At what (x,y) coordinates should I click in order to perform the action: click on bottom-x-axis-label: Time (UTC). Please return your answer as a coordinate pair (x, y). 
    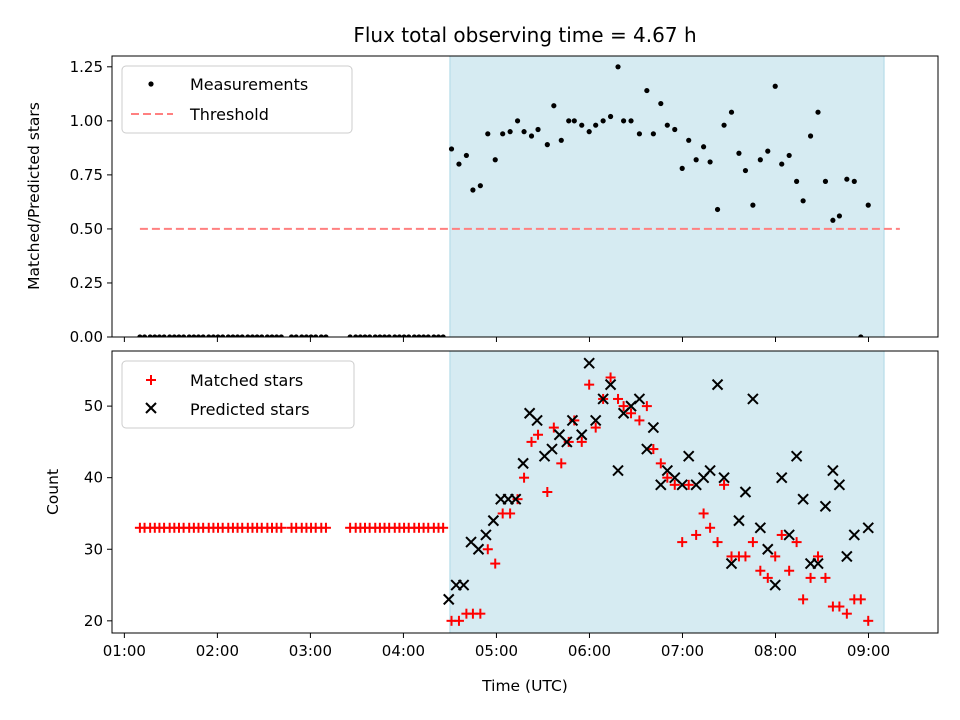
    Looking at the image, I should click on (524, 686).